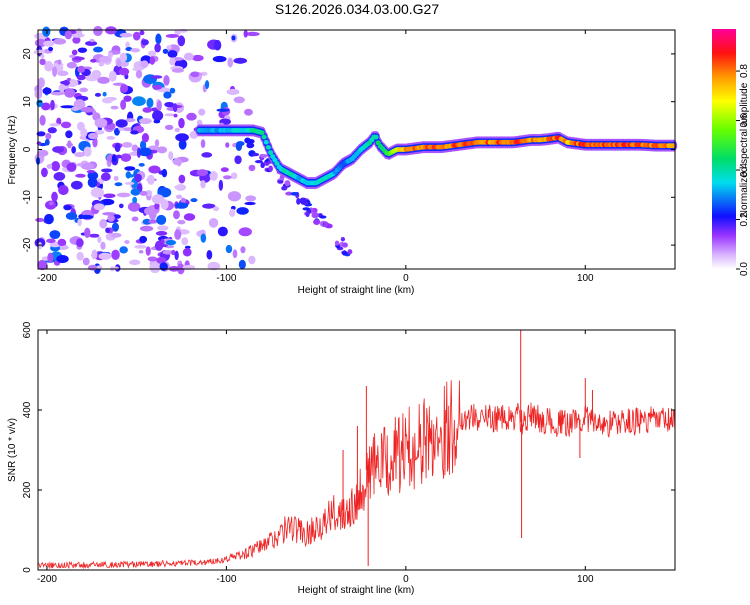 The height and width of the screenshot is (605, 750). What do you see at coordinates (744, 120) in the screenshot?
I see `colorbar-tick-label: 0.6` at bounding box center [744, 120].